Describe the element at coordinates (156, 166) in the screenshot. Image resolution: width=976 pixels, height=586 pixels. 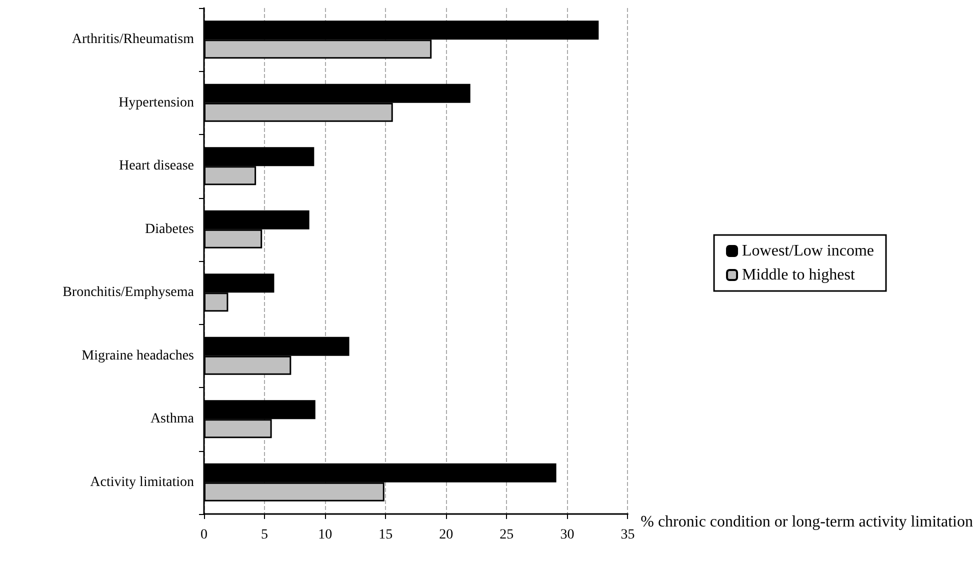
I see `y-tick-label: Heart disease` at that location.